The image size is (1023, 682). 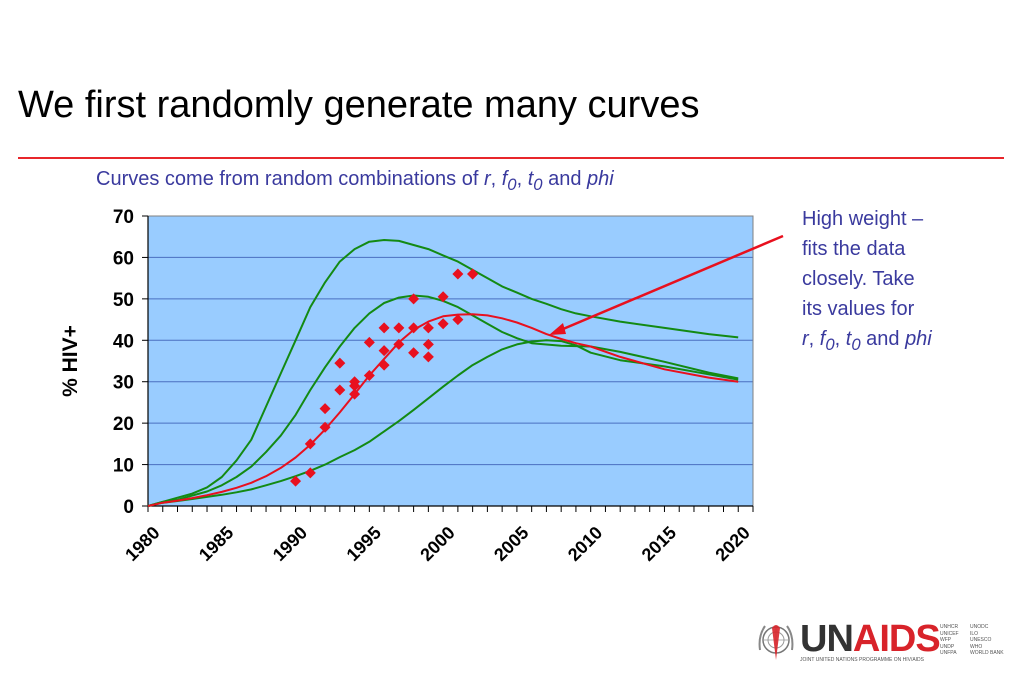 What do you see at coordinates (512, 184) in the screenshot?
I see `subtitle-f-sub: 0` at bounding box center [512, 184].